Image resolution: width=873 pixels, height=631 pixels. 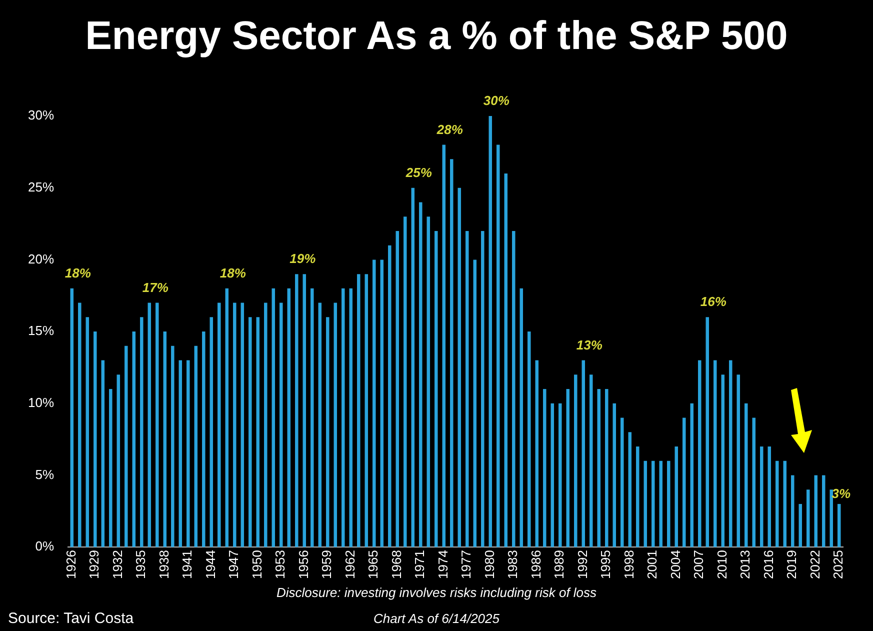 I want to click on x-tick-label: 1998, so click(x=628, y=564).